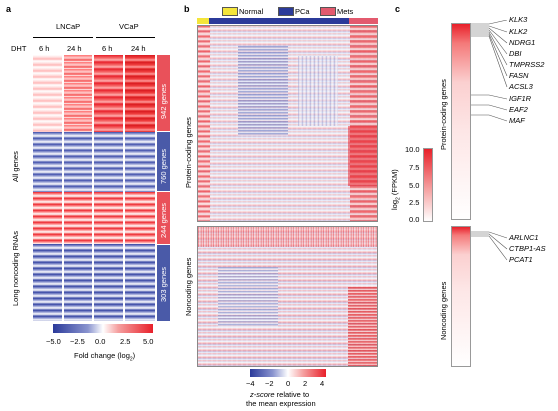 This screenshot has width=558, height=411. Describe the element at coordinates (187, 9) in the screenshot. I see `panel-label-b: b` at that location.